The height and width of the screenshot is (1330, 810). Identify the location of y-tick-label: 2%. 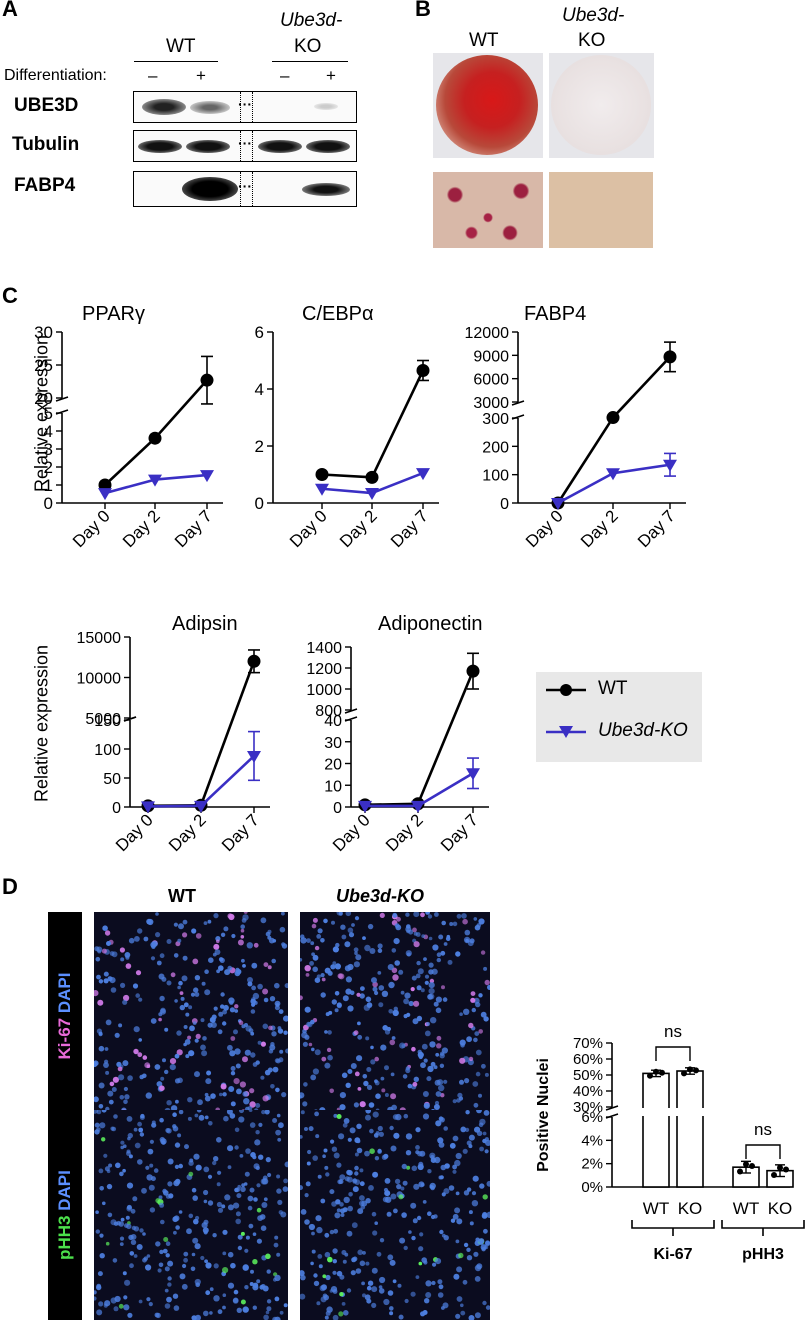
(592, 1164).